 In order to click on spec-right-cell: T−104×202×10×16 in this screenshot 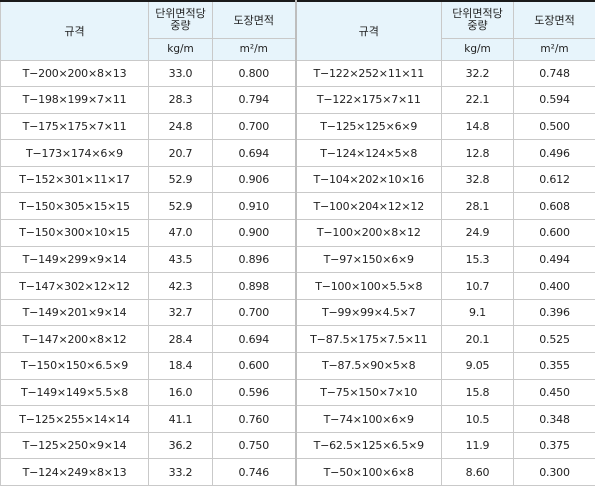, I will do `click(369, 179)`.